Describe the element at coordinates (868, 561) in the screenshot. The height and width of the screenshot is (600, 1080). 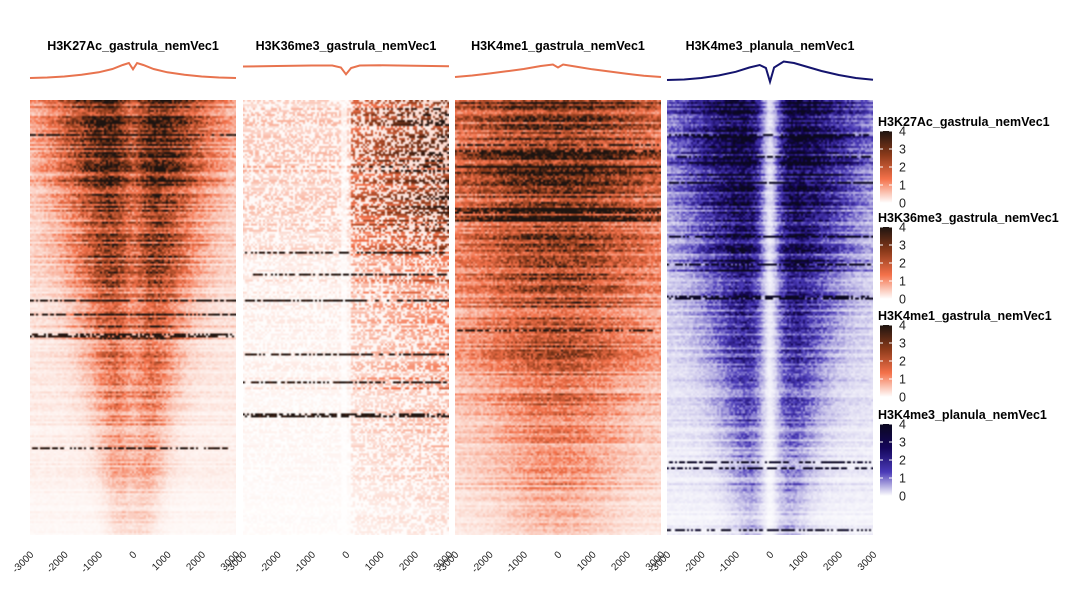
I see `x-tick-label: 3000` at that location.